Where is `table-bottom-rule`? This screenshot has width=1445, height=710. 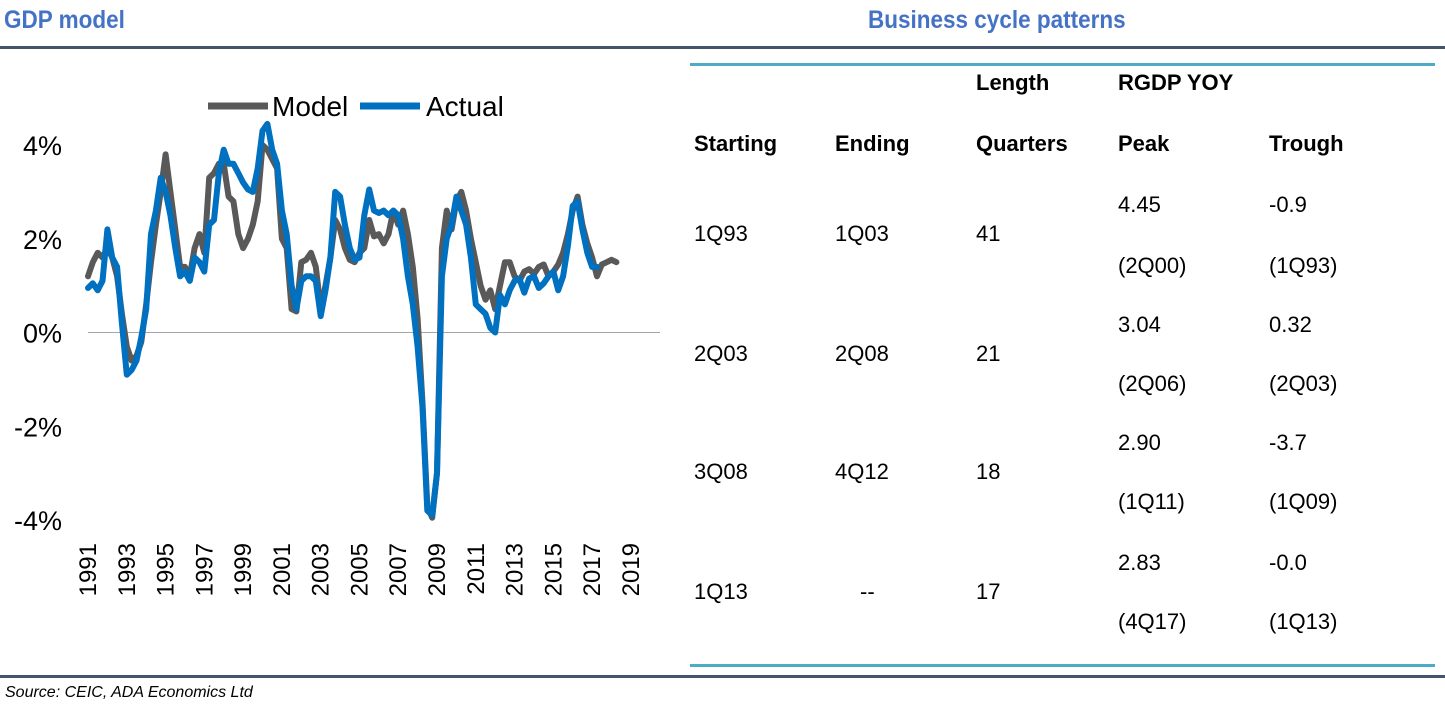
table-bottom-rule is located at coordinates (1062, 665).